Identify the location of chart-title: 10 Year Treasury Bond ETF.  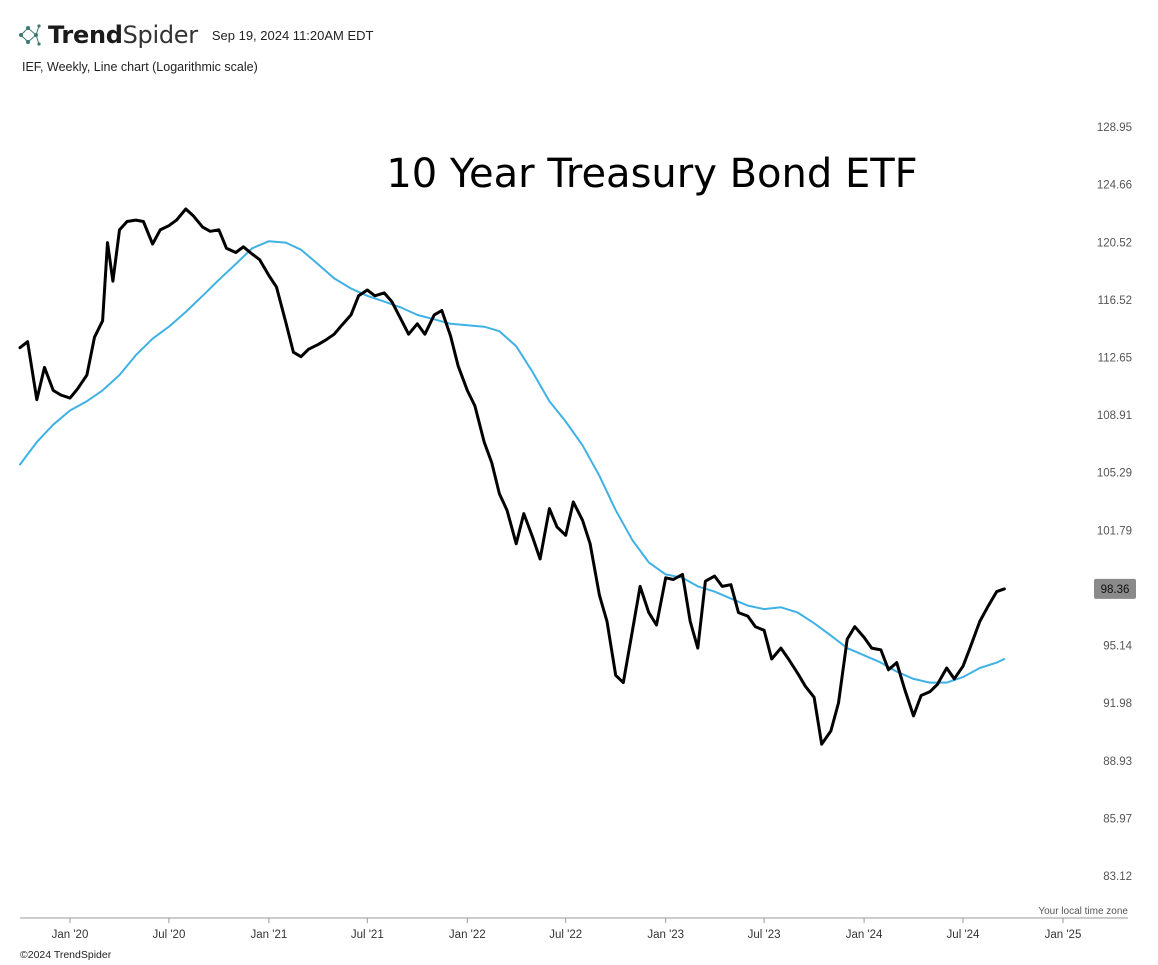
(651, 174).